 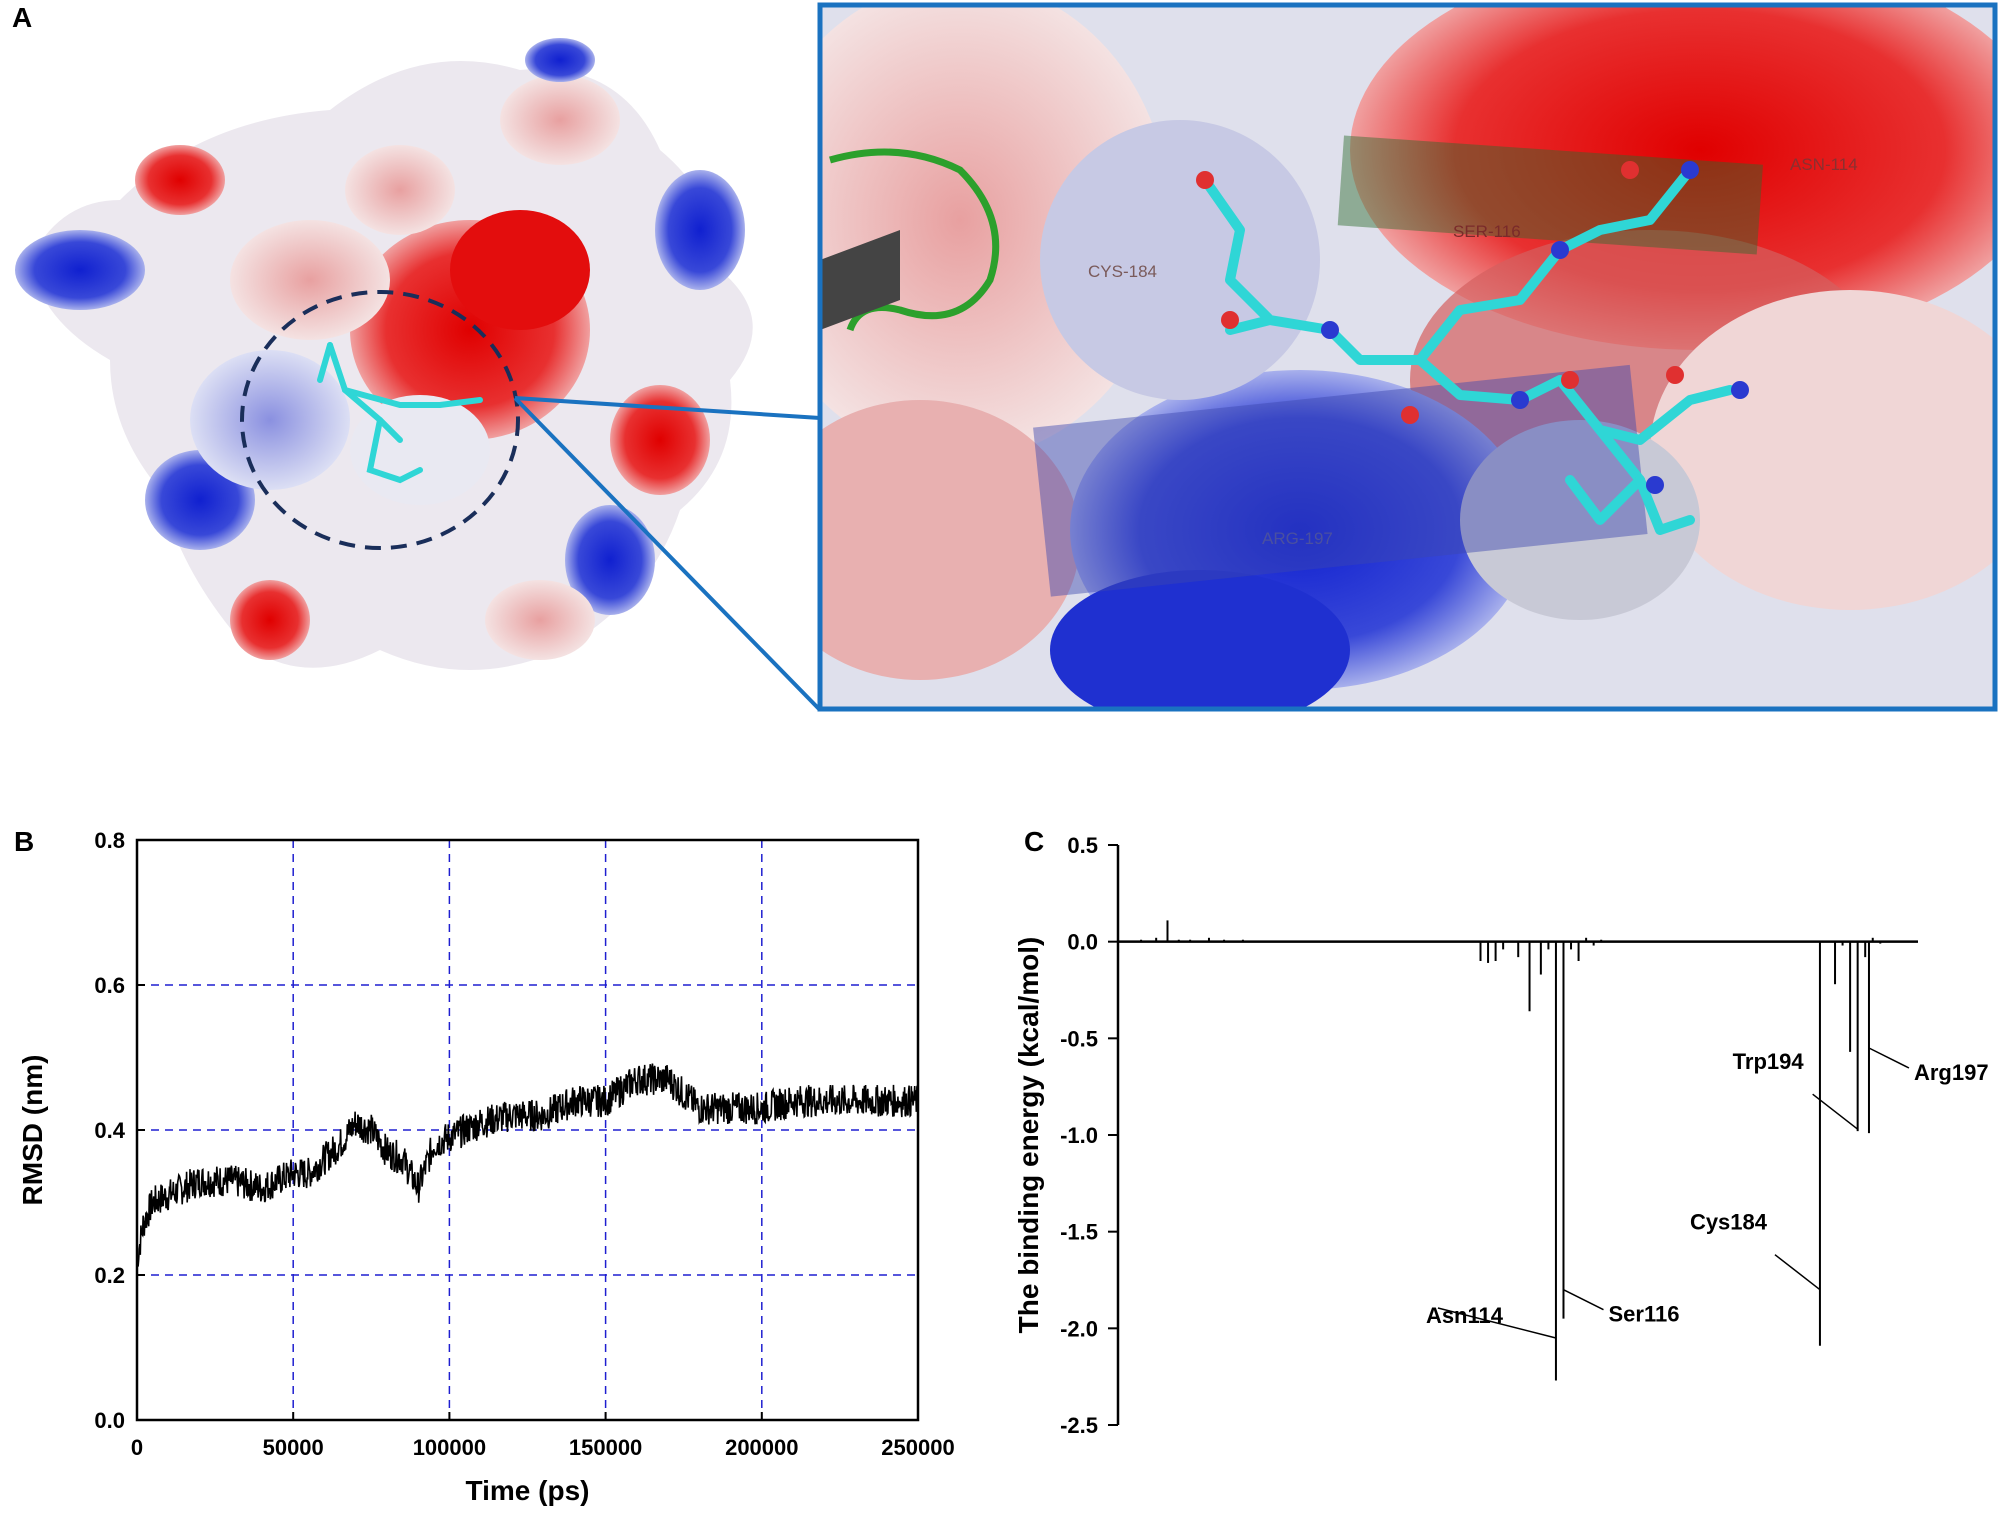 What do you see at coordinates (1729, 1222) in the screenshot?
I see `energy-annotation-label: Cys184` at bounding box center [1729, 1222].